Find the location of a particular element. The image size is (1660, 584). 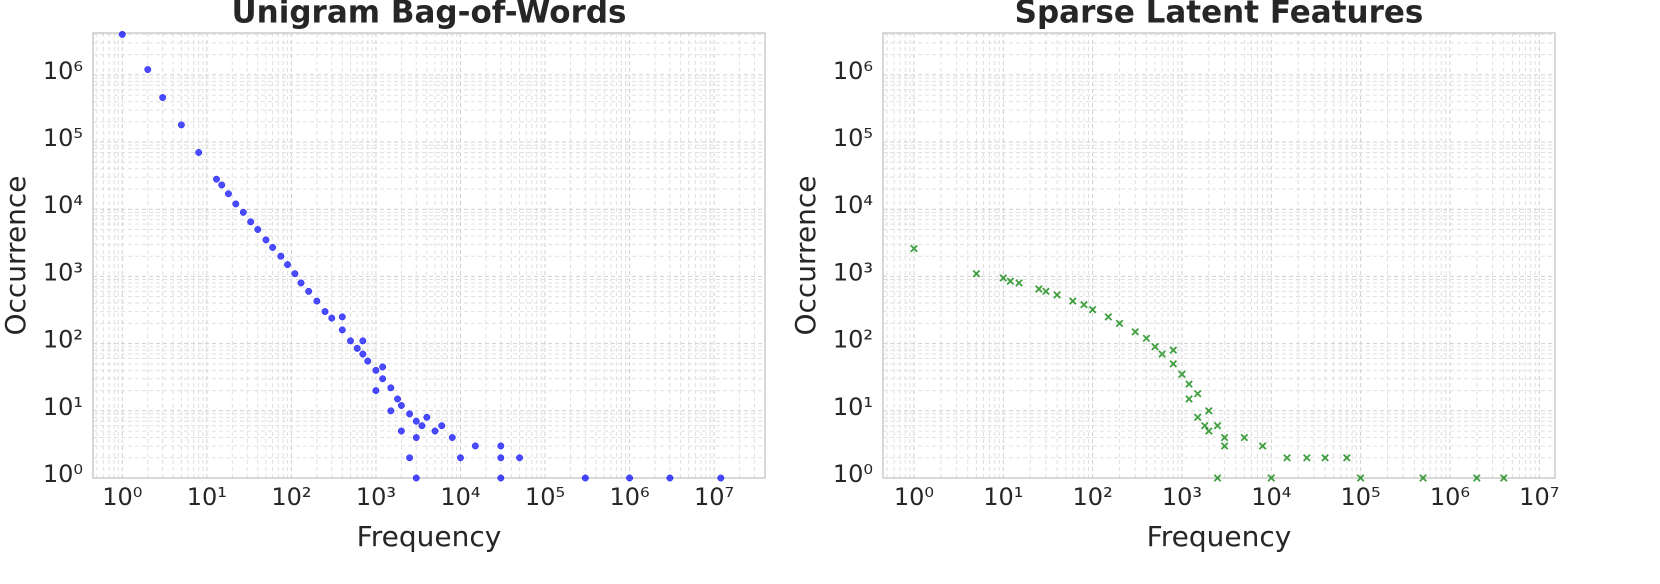

chart-title: Sparse Latent Features is located at coordinates (1219, 15).